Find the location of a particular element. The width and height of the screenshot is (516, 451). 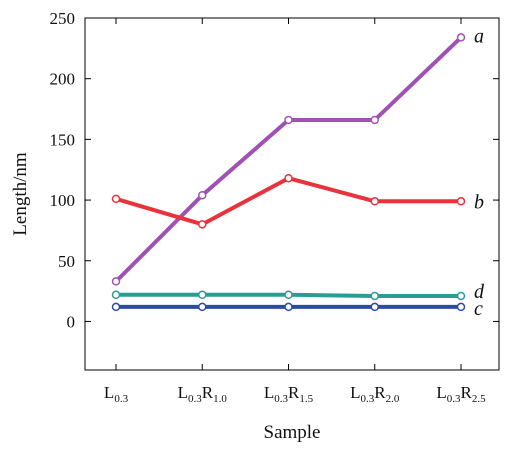

y-tick-label: 150 is located at coordinates (63, 139).